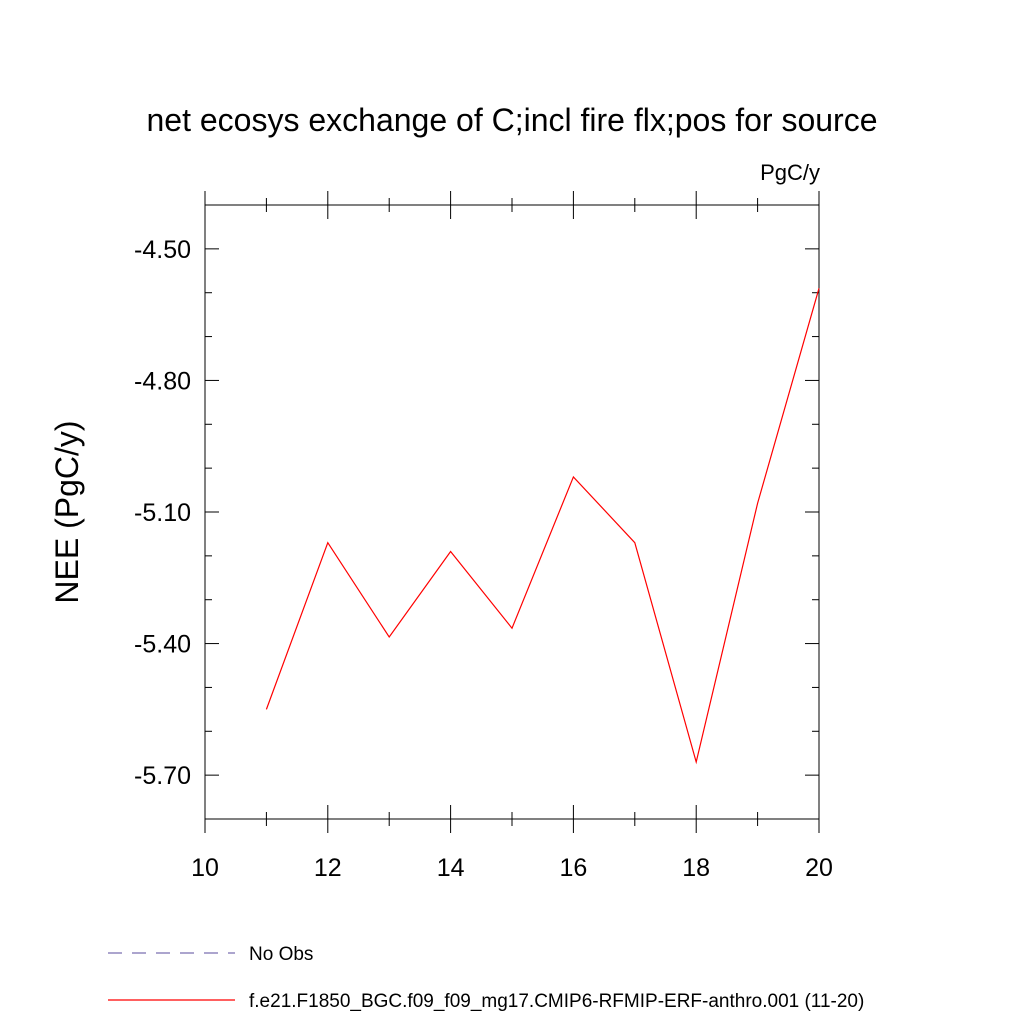  What do you see at coordinates (819, 868) in the screenshot?
I see `x-tick-label: 20` at bounding box center [819, 868].